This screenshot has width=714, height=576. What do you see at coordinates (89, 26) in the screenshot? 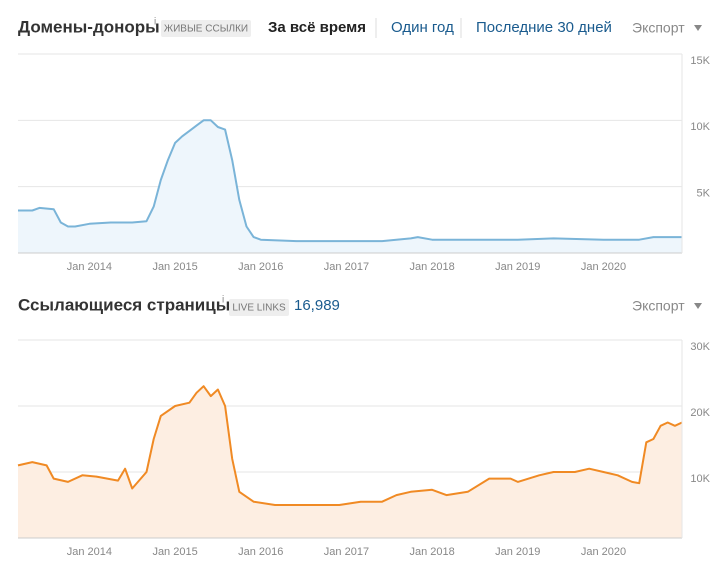
I see `section-title: Домены-доноры` at bounding box center [89, 26].